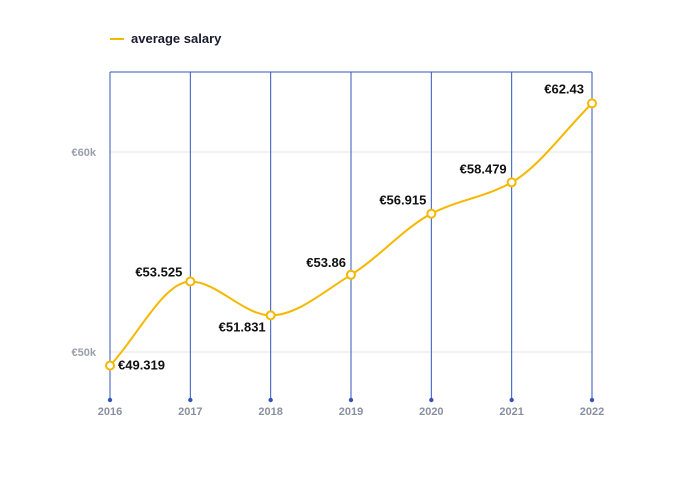 The image size is (700, 480). I want to click on y-tick-label: €50k, so click(84, 353).